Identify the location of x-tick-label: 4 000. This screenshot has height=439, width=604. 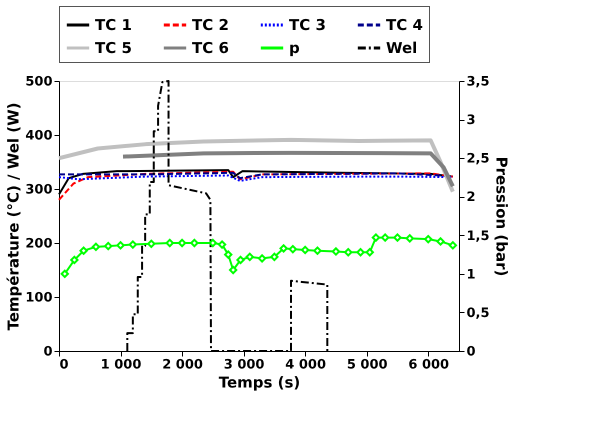
(305, 365).